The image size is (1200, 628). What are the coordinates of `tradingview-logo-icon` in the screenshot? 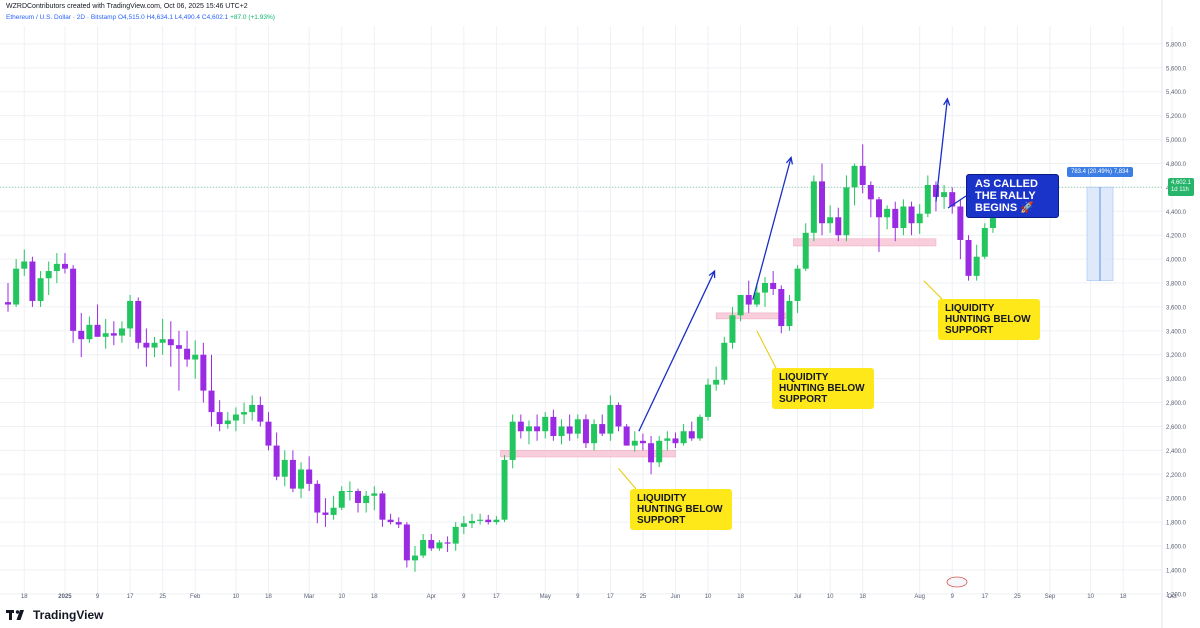 It's located at (15, 615).